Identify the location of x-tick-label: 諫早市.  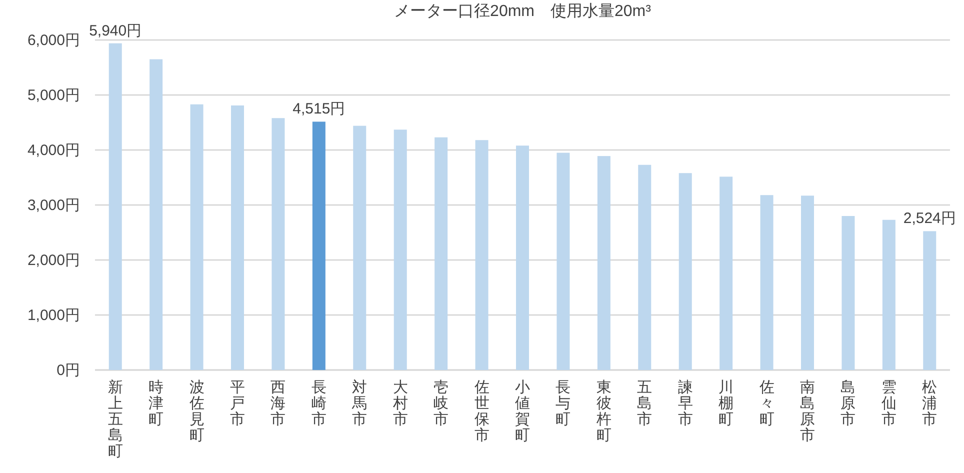
(685, 403).